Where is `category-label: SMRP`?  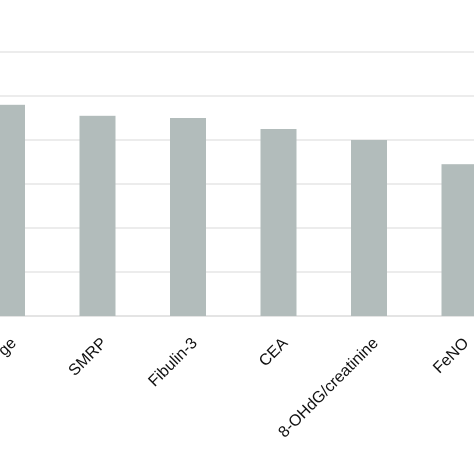
category-label: SMRP is located at coordinates (88, 357).